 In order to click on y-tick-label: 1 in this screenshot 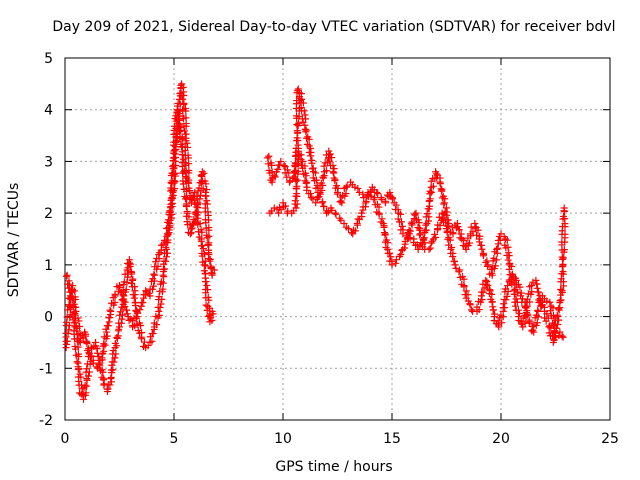, I will do `click(48, 266)`.